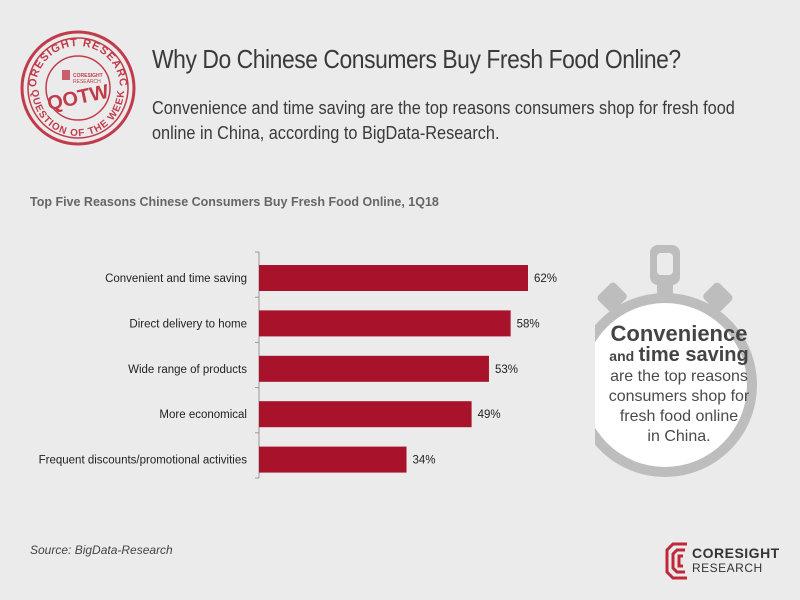  What do you see at coordinates (679, 333) in the screenshot?
I see `callout-line1: Convenience` at bounding box center [679, 333].